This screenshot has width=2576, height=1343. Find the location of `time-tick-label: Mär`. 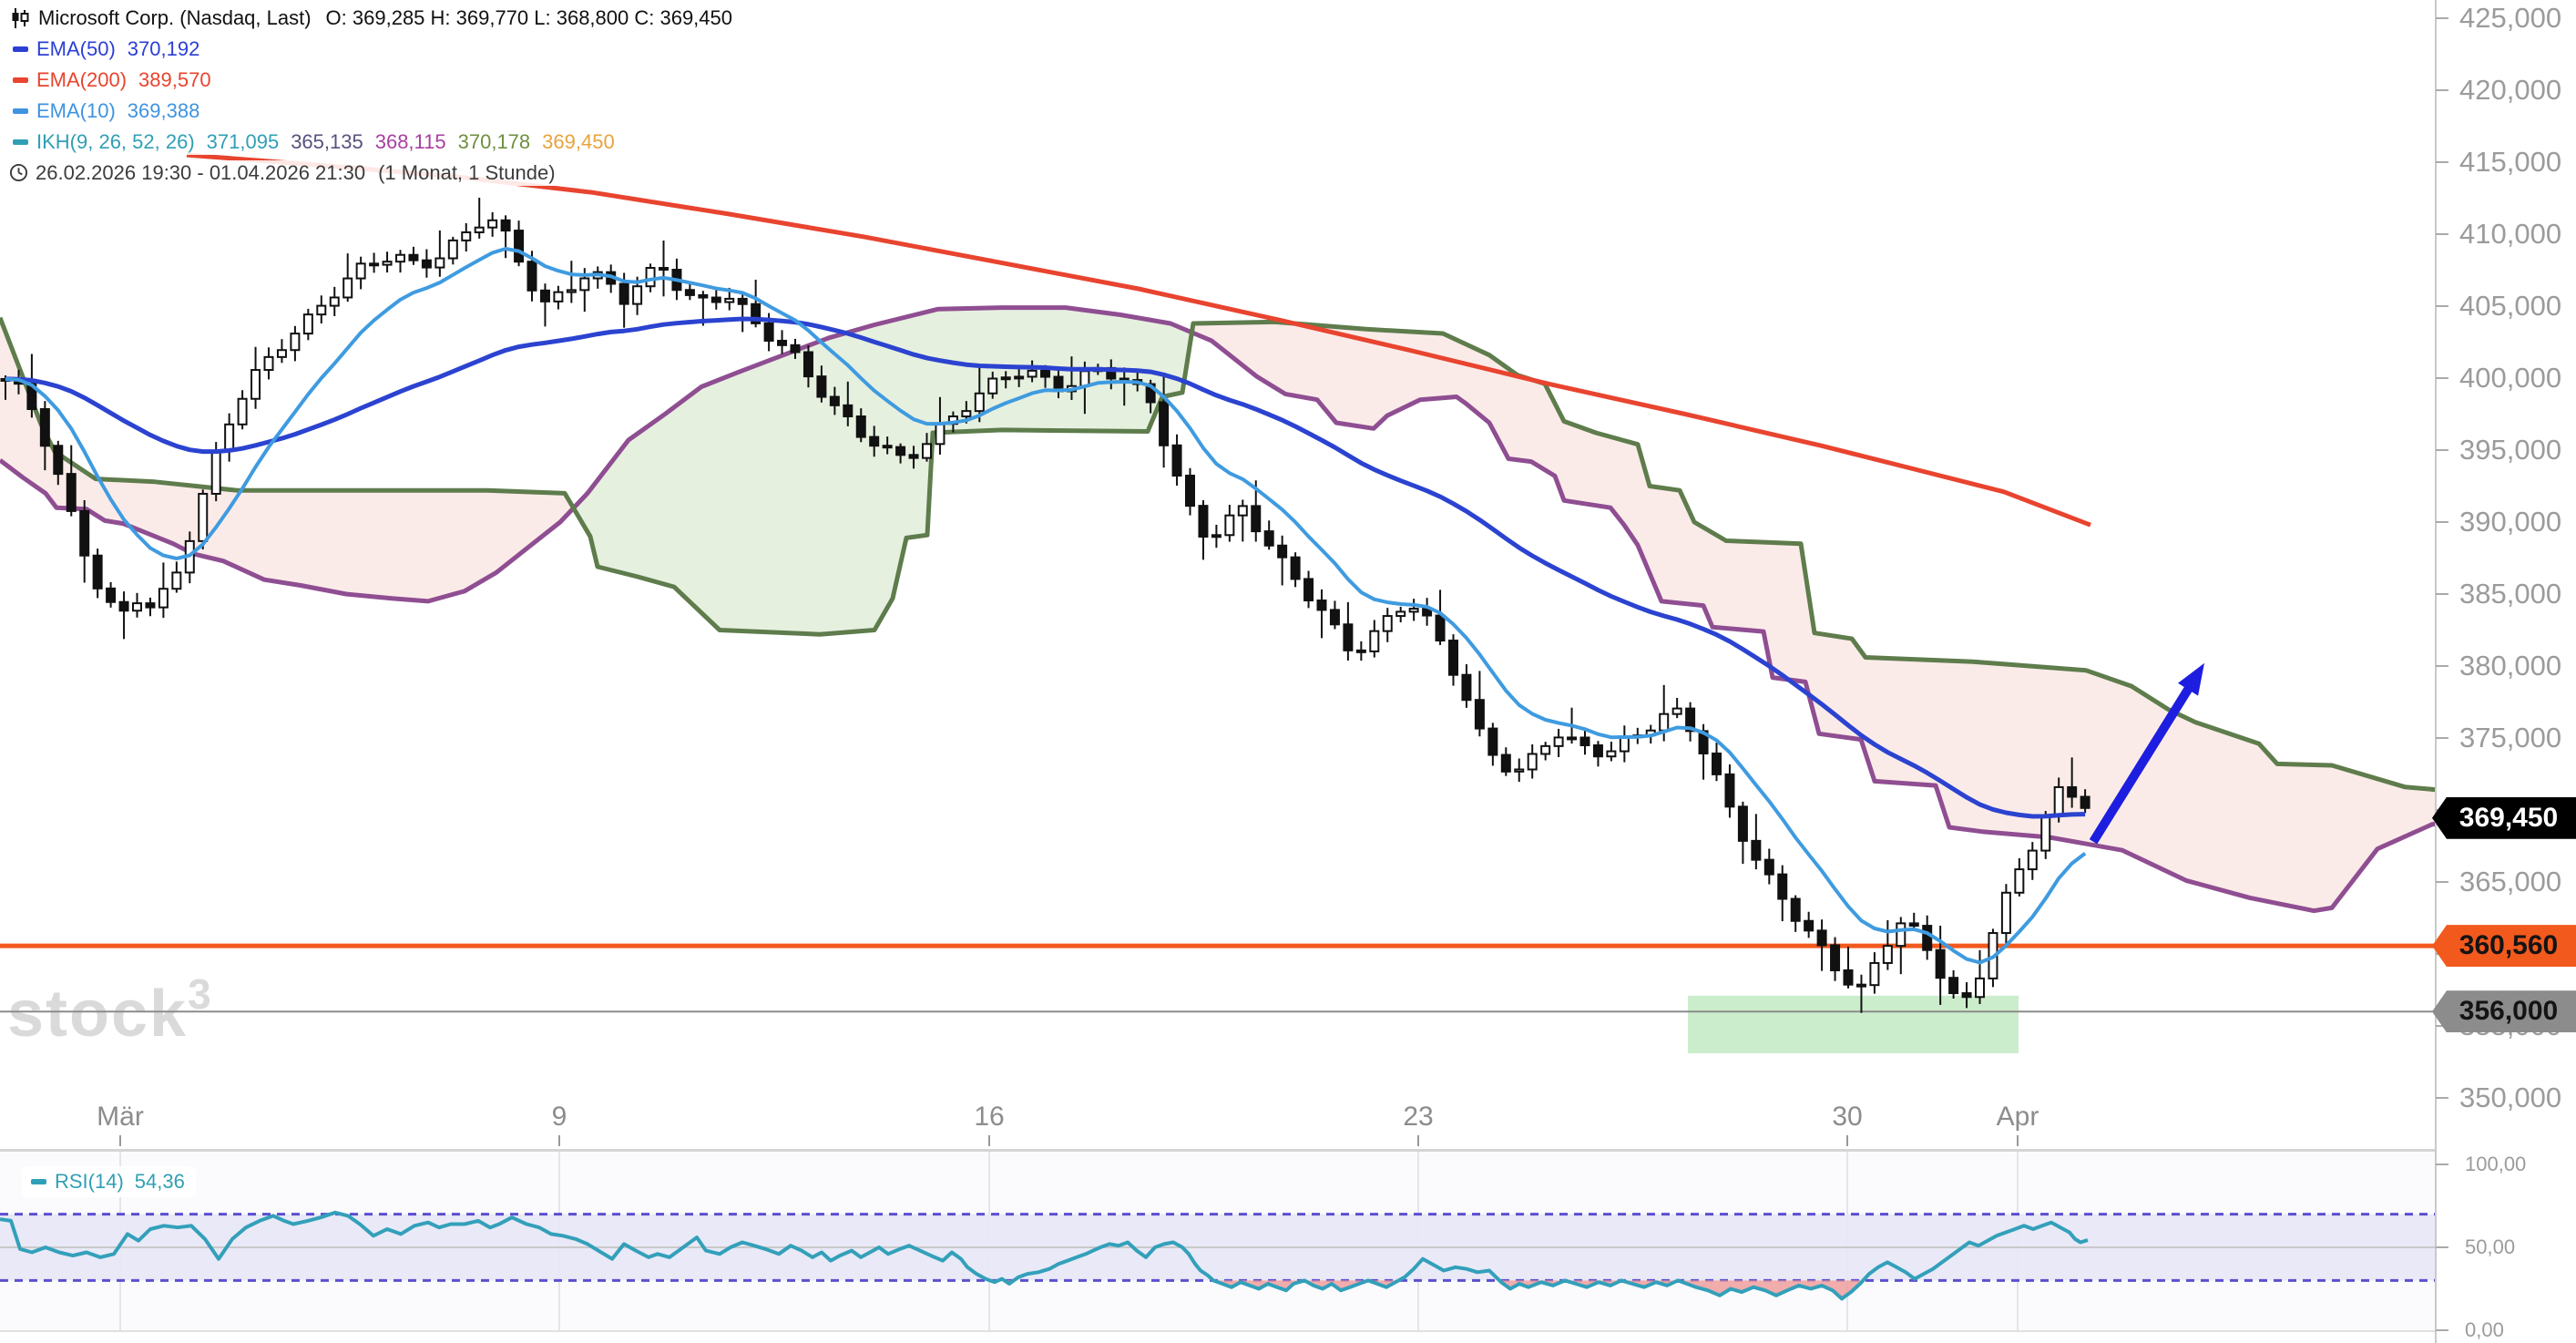

time-tick-label: Mär is located at coordinates (121, 1117).